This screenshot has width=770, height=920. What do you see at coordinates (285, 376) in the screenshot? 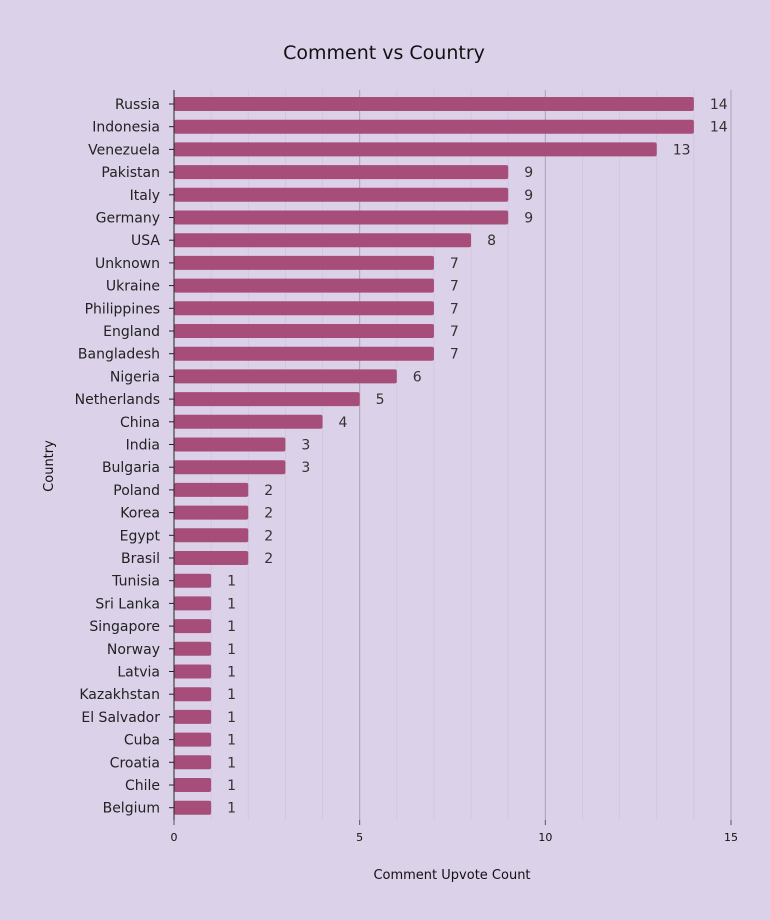
I see `bar-nigeria` at bounding box center [285, 376].